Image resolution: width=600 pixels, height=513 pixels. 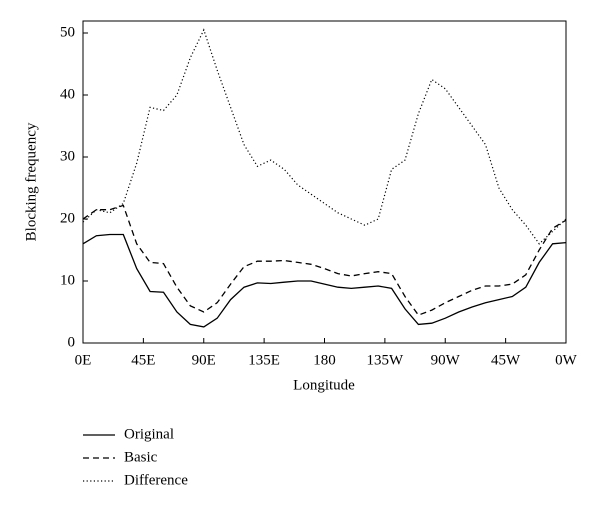 What do you see at coordinates (83, 360) in the screenshot?
I see `x-tick-label: 0E` at bounding box center [83, 360].